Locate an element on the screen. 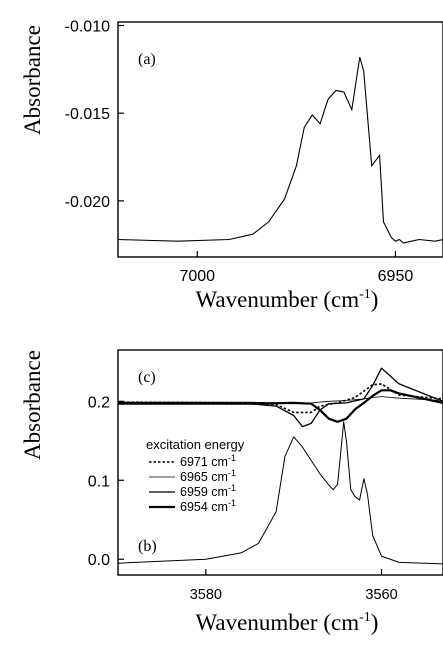  legend-label-main: 6959 cm is located at coordinates (204, 492).